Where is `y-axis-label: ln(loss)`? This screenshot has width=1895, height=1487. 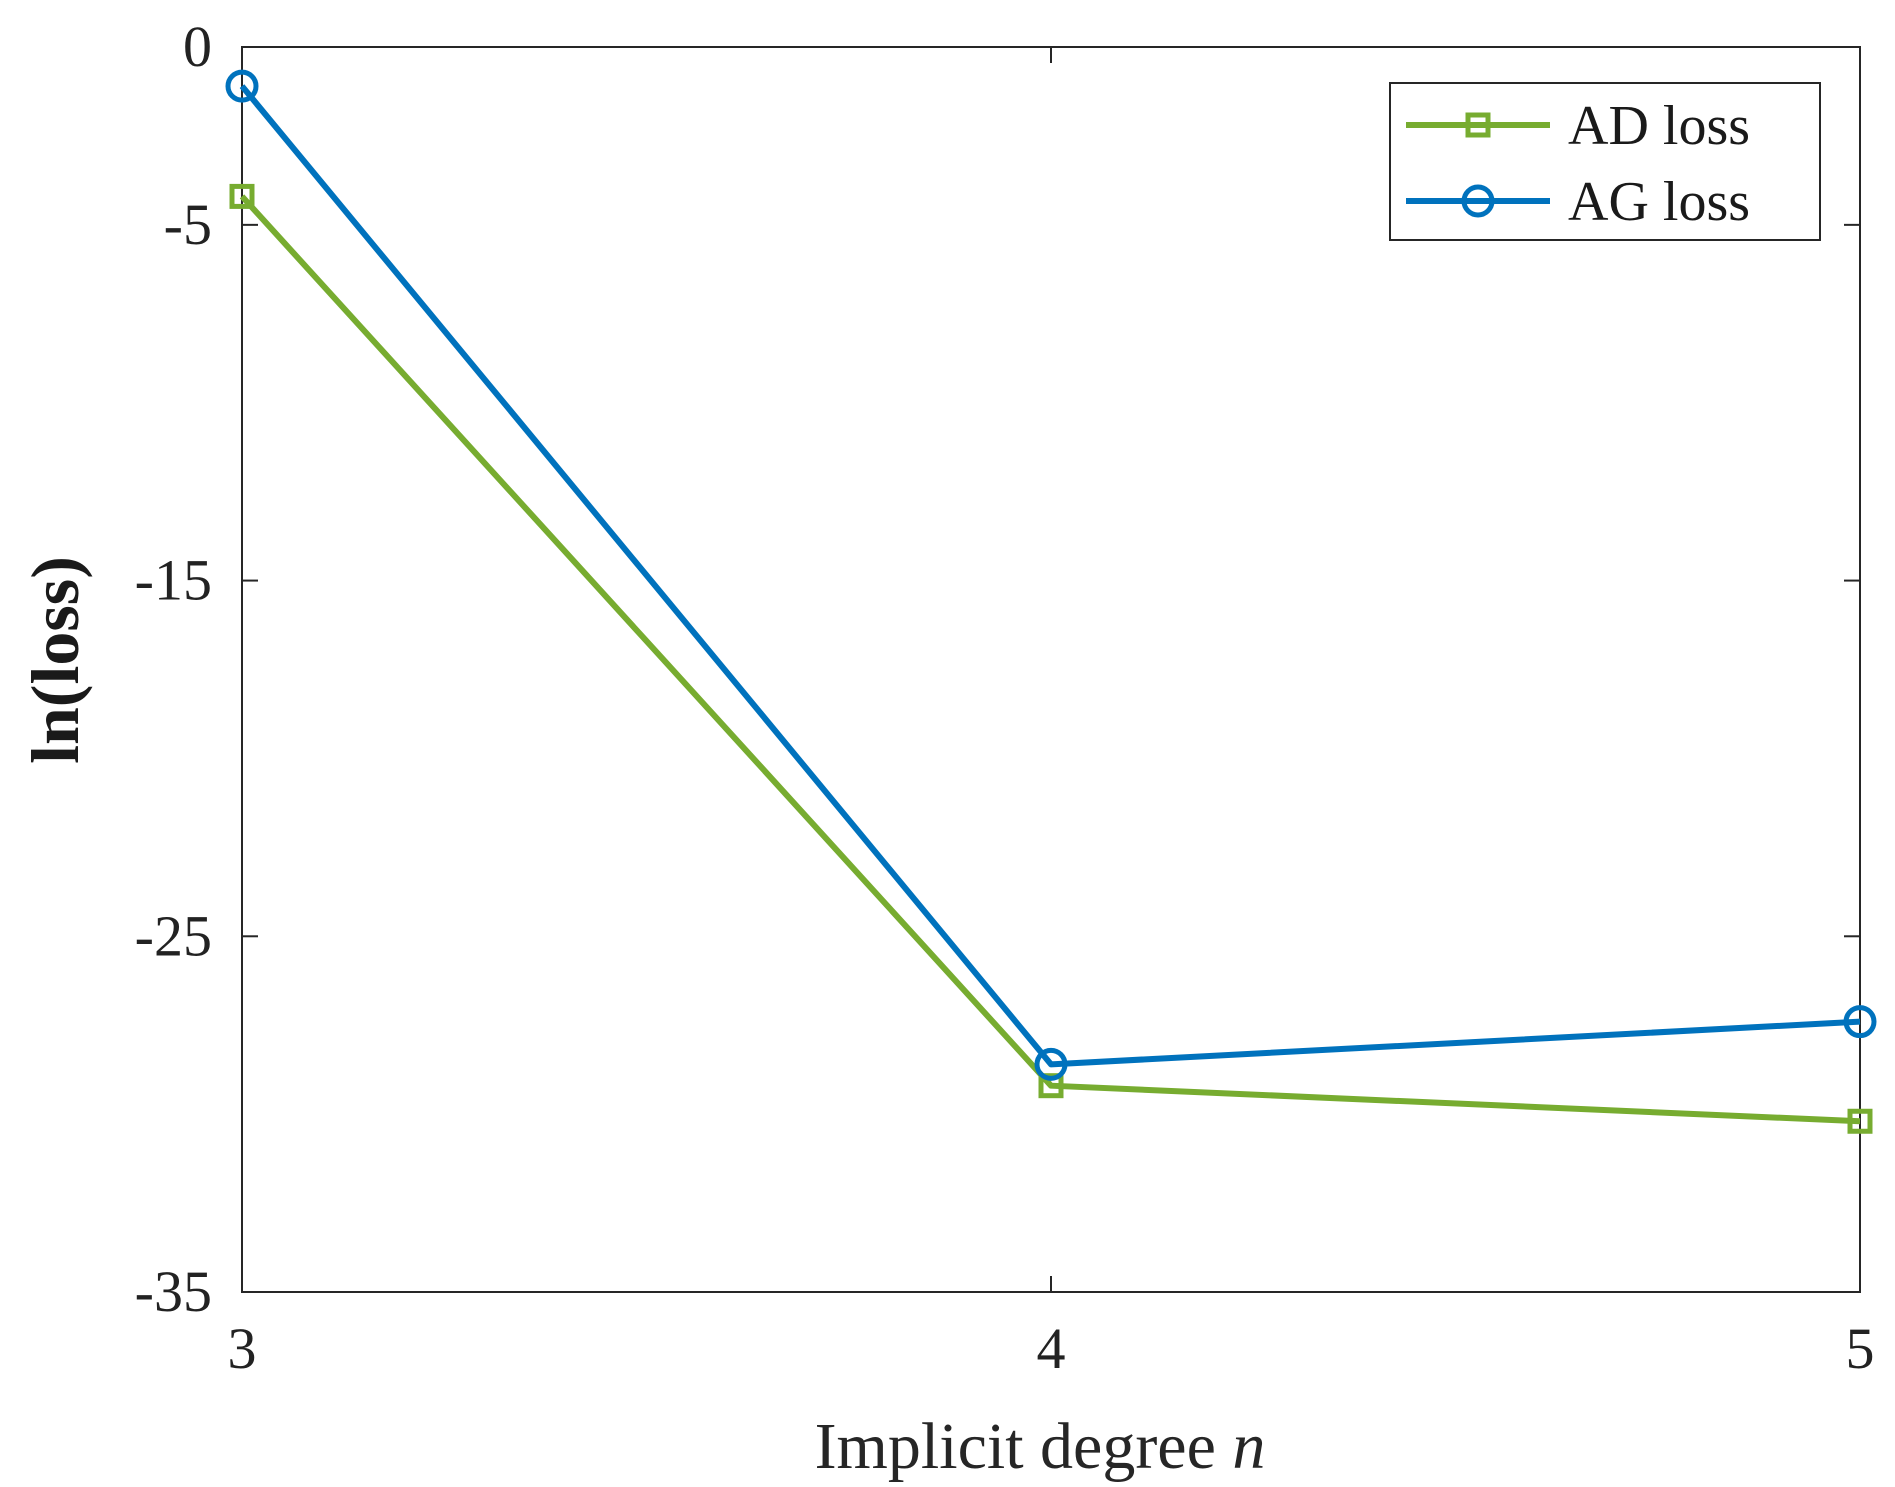 y-axis-label: ln(loss) is located at coordinates (55, 660).